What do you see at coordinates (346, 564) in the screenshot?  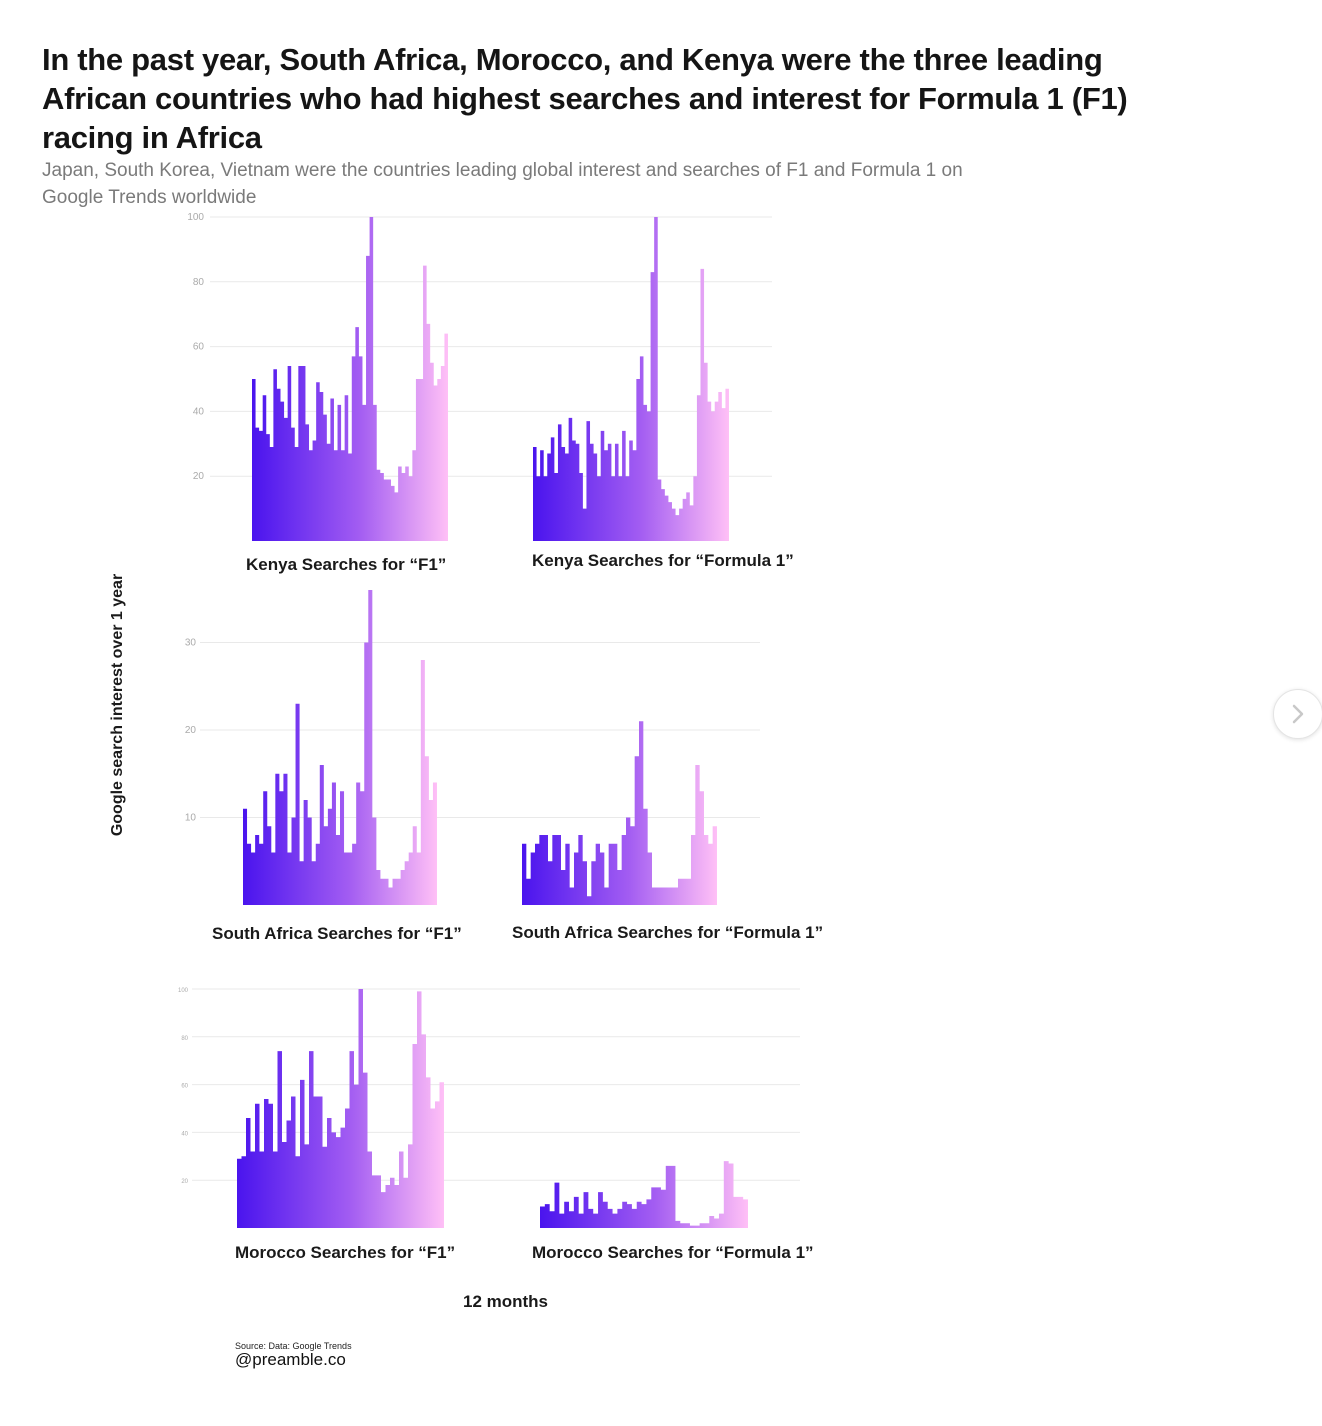 I see `chart-caption-kenya-f1: Kenya Searches for “F1”` at bounding box center [346, 564].